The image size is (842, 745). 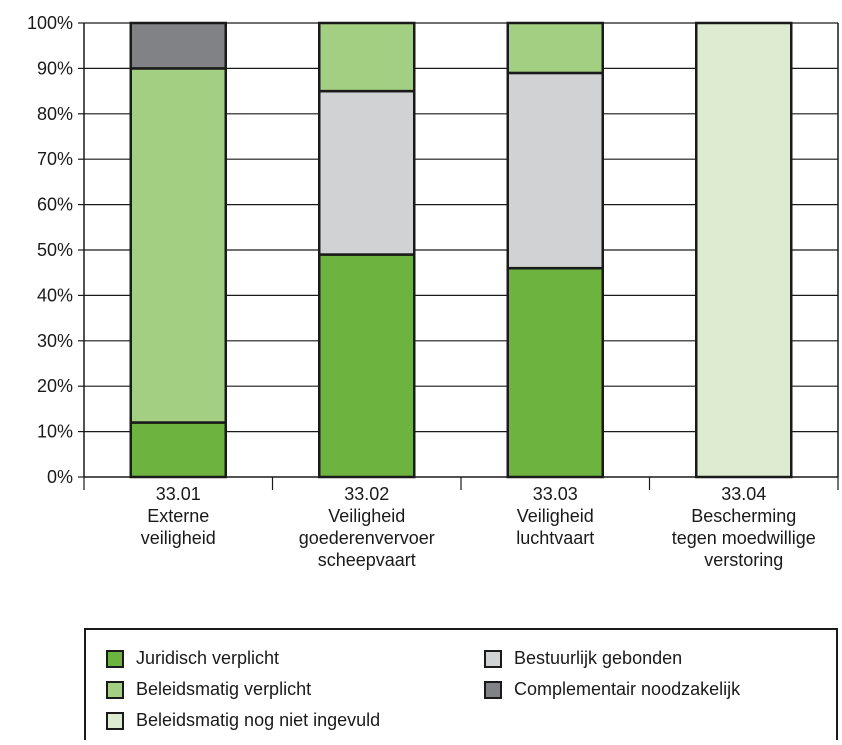 What do you see at coordinates (258, 720) in the screenshot?
I see `legend-label: Beleidsmatig nog niet ingevuld` at bounding box center [258, 720].